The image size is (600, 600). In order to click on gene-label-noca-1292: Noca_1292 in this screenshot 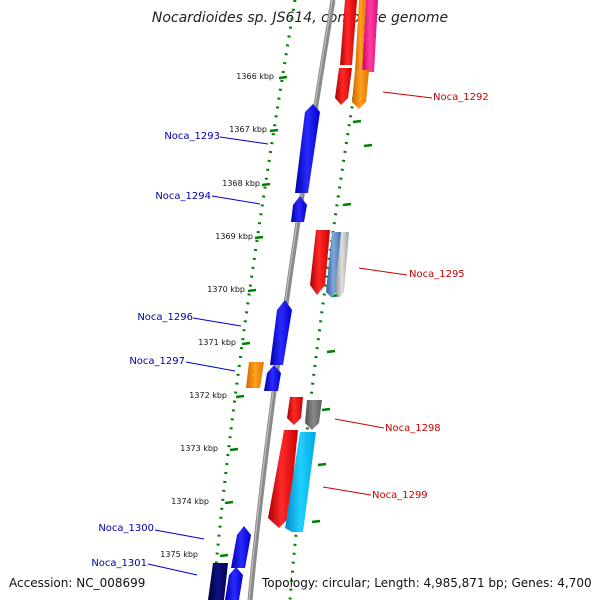, I will do `click(461, 97)`.